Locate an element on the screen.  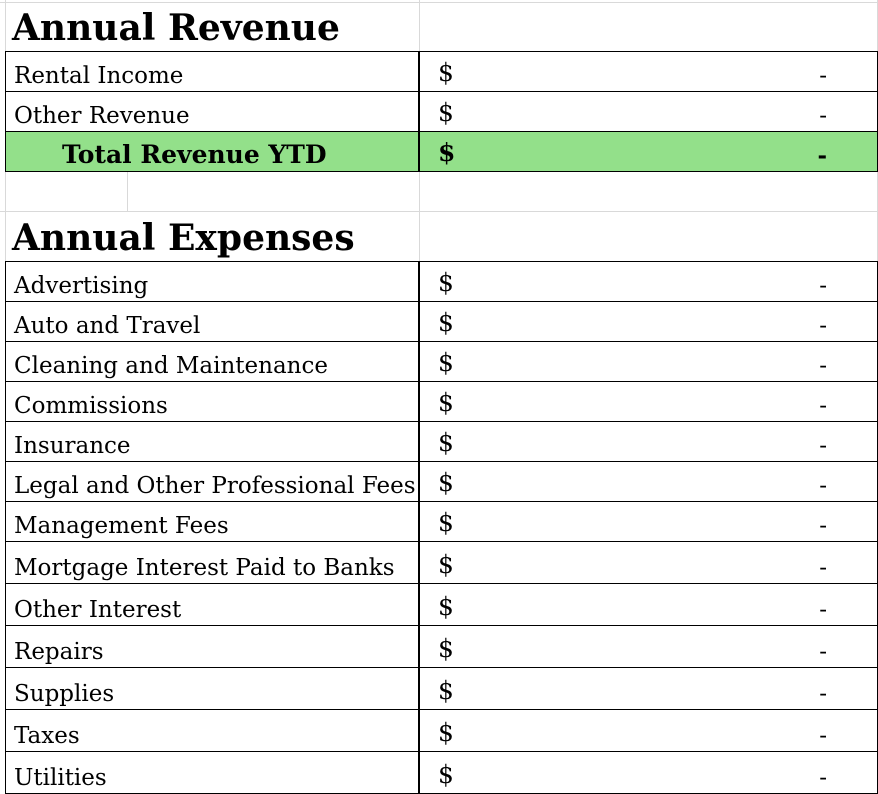
label-cell: Commissions is located at coordinates (212, 401).